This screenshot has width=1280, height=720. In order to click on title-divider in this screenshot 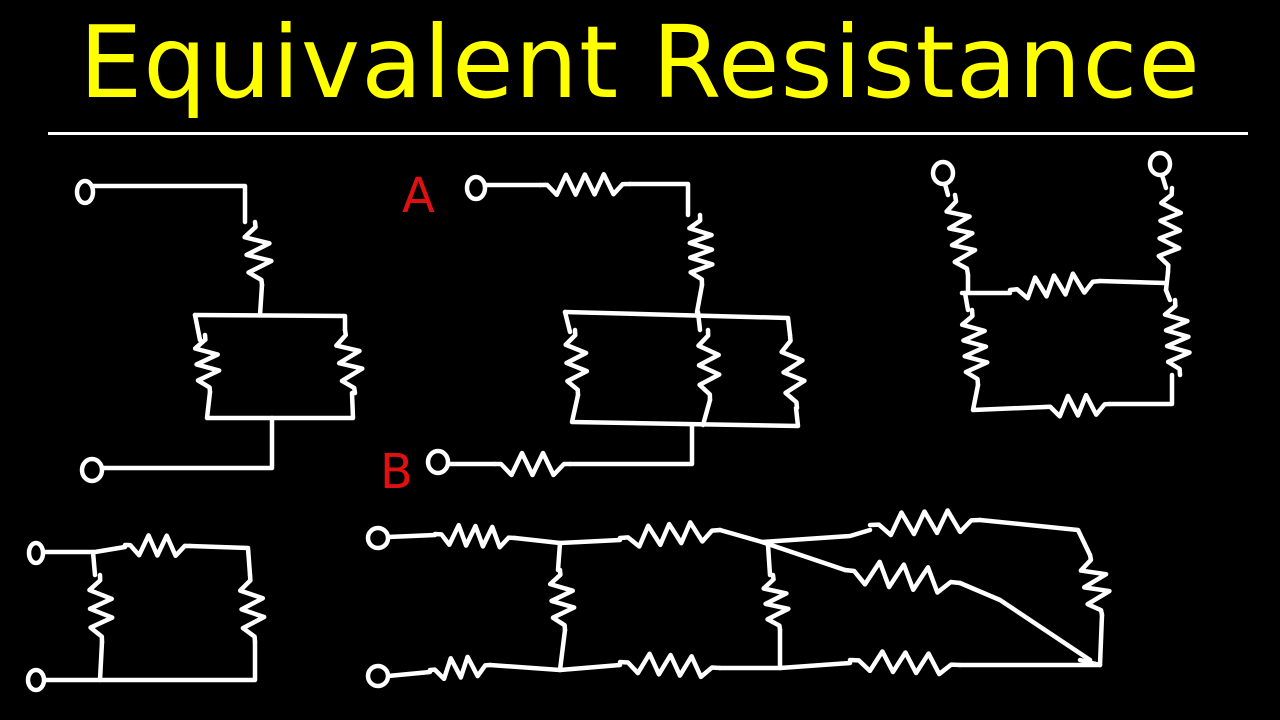, I will do `click(648, 133)`.